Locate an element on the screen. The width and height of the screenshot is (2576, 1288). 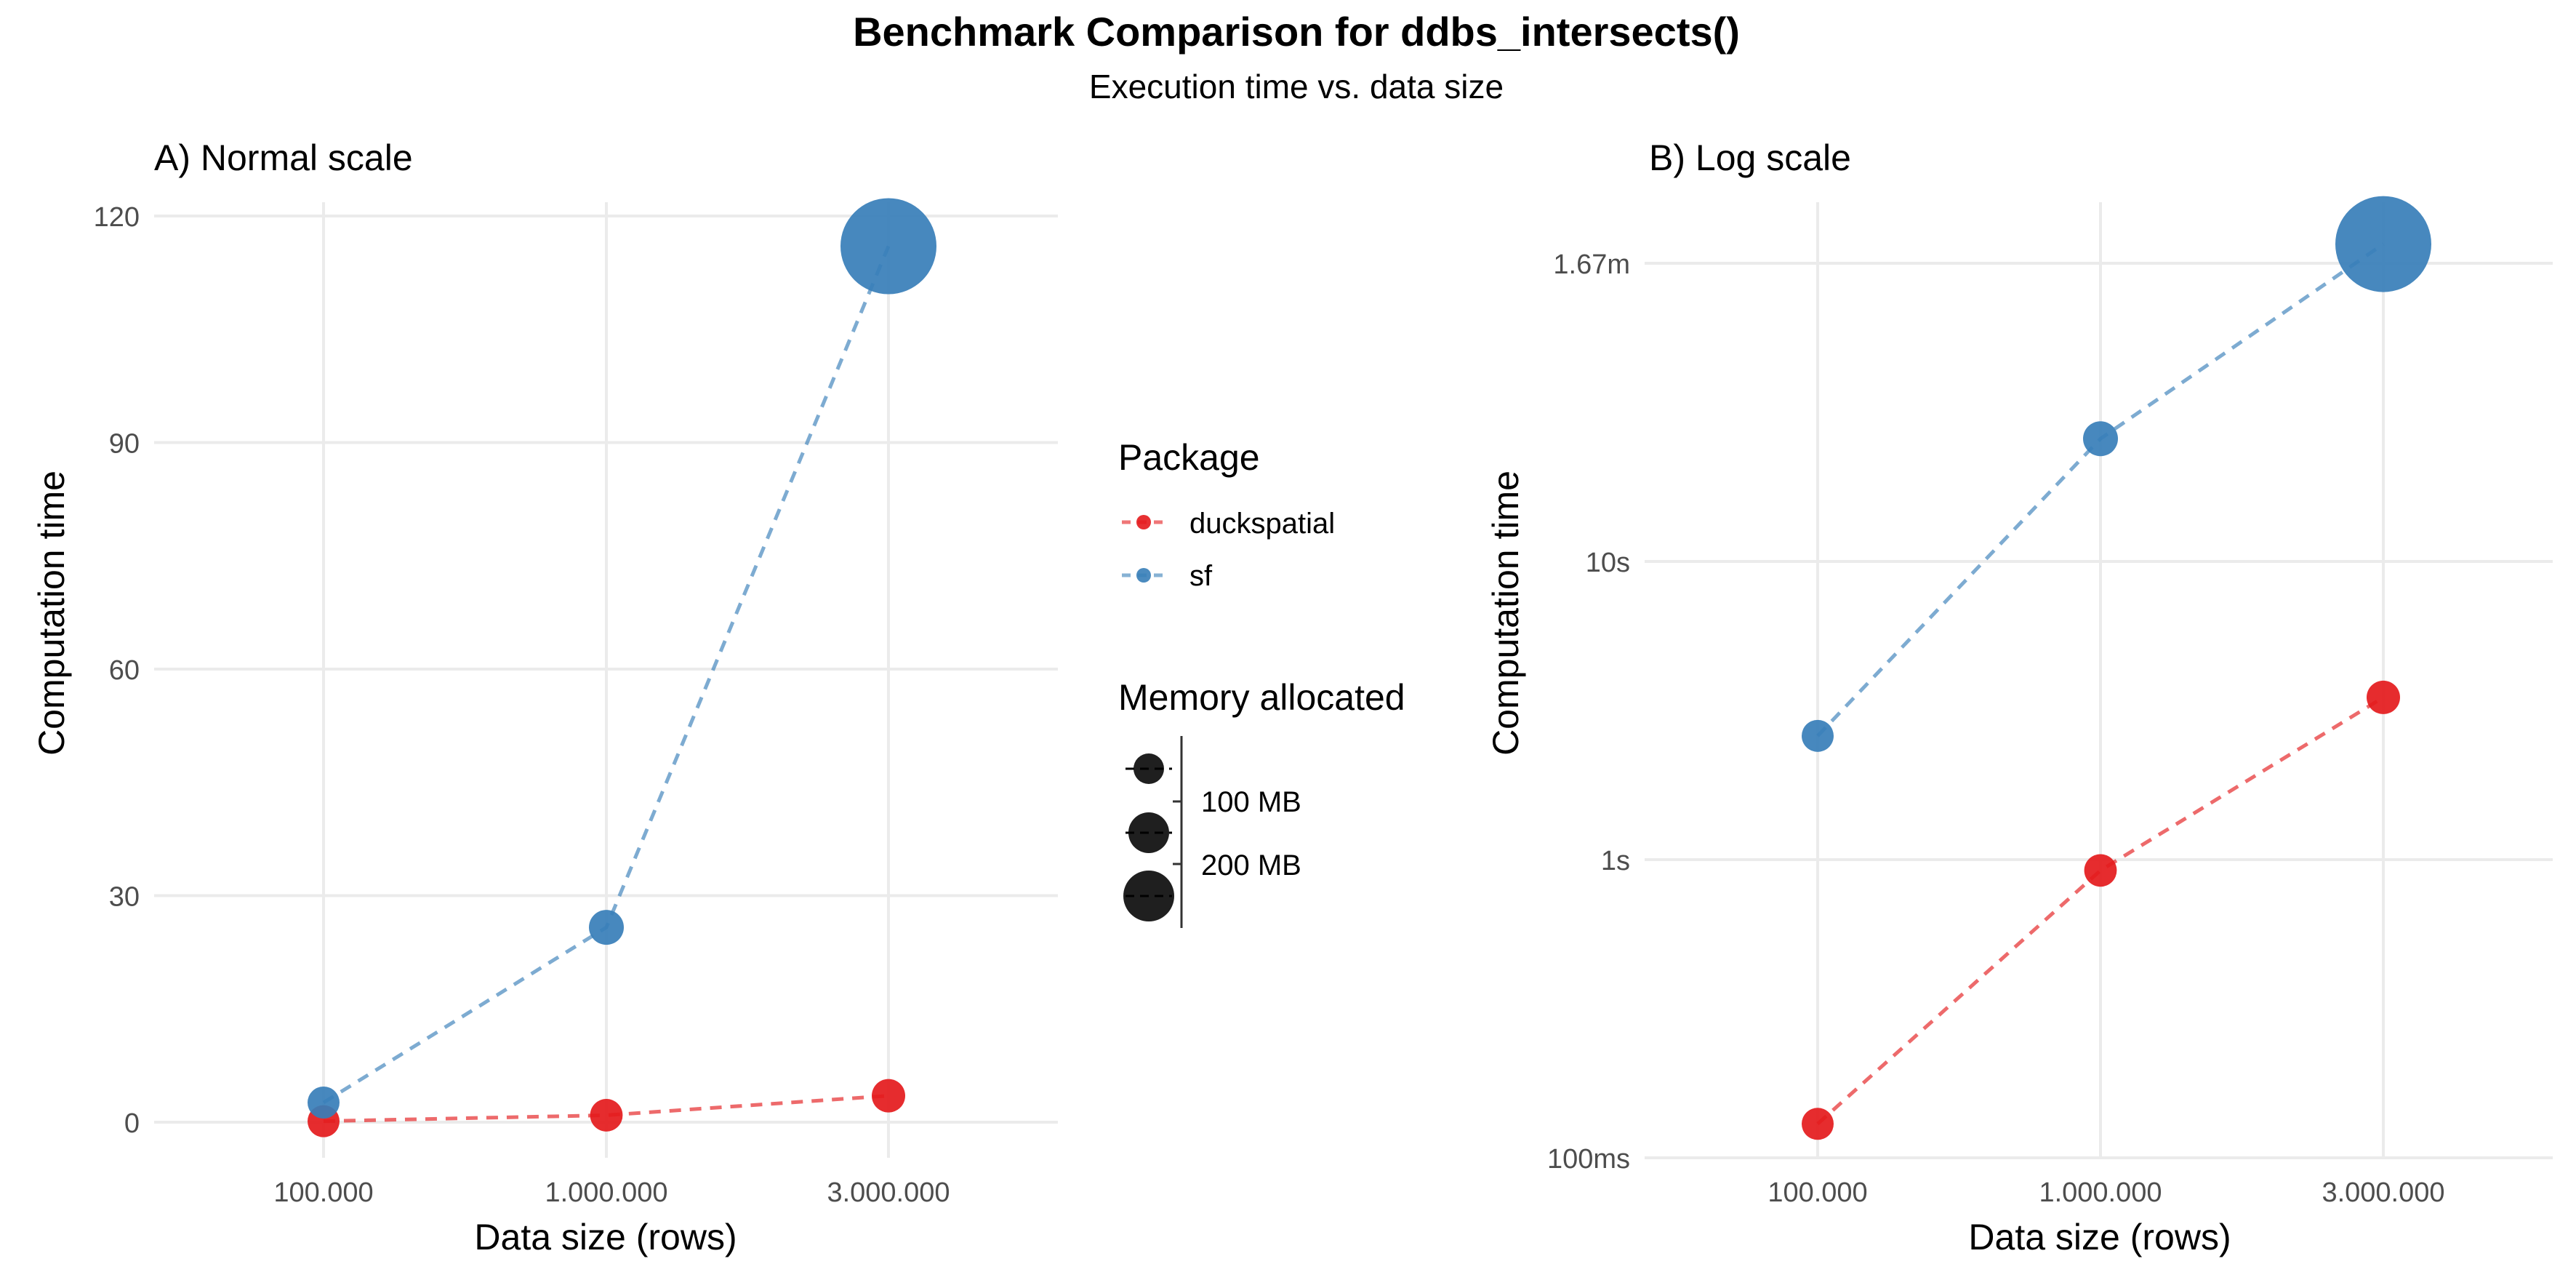
panel-a-y-tick-label: 60 is located at coordinates (124, 670).